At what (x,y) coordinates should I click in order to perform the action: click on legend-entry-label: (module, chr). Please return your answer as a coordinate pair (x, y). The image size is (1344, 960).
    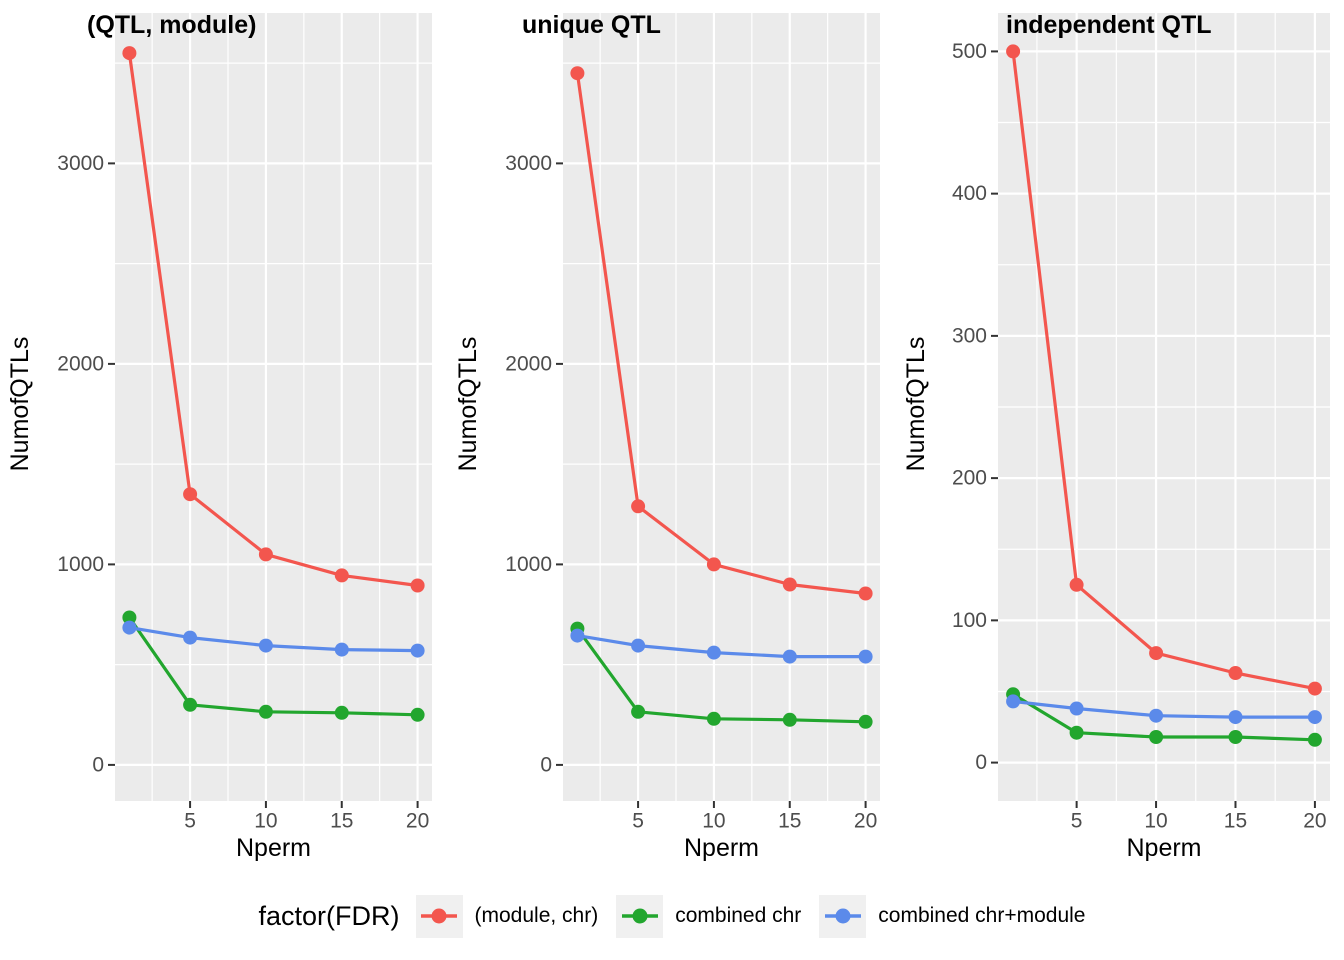
    Looking at the image, I should click on (536, 915).